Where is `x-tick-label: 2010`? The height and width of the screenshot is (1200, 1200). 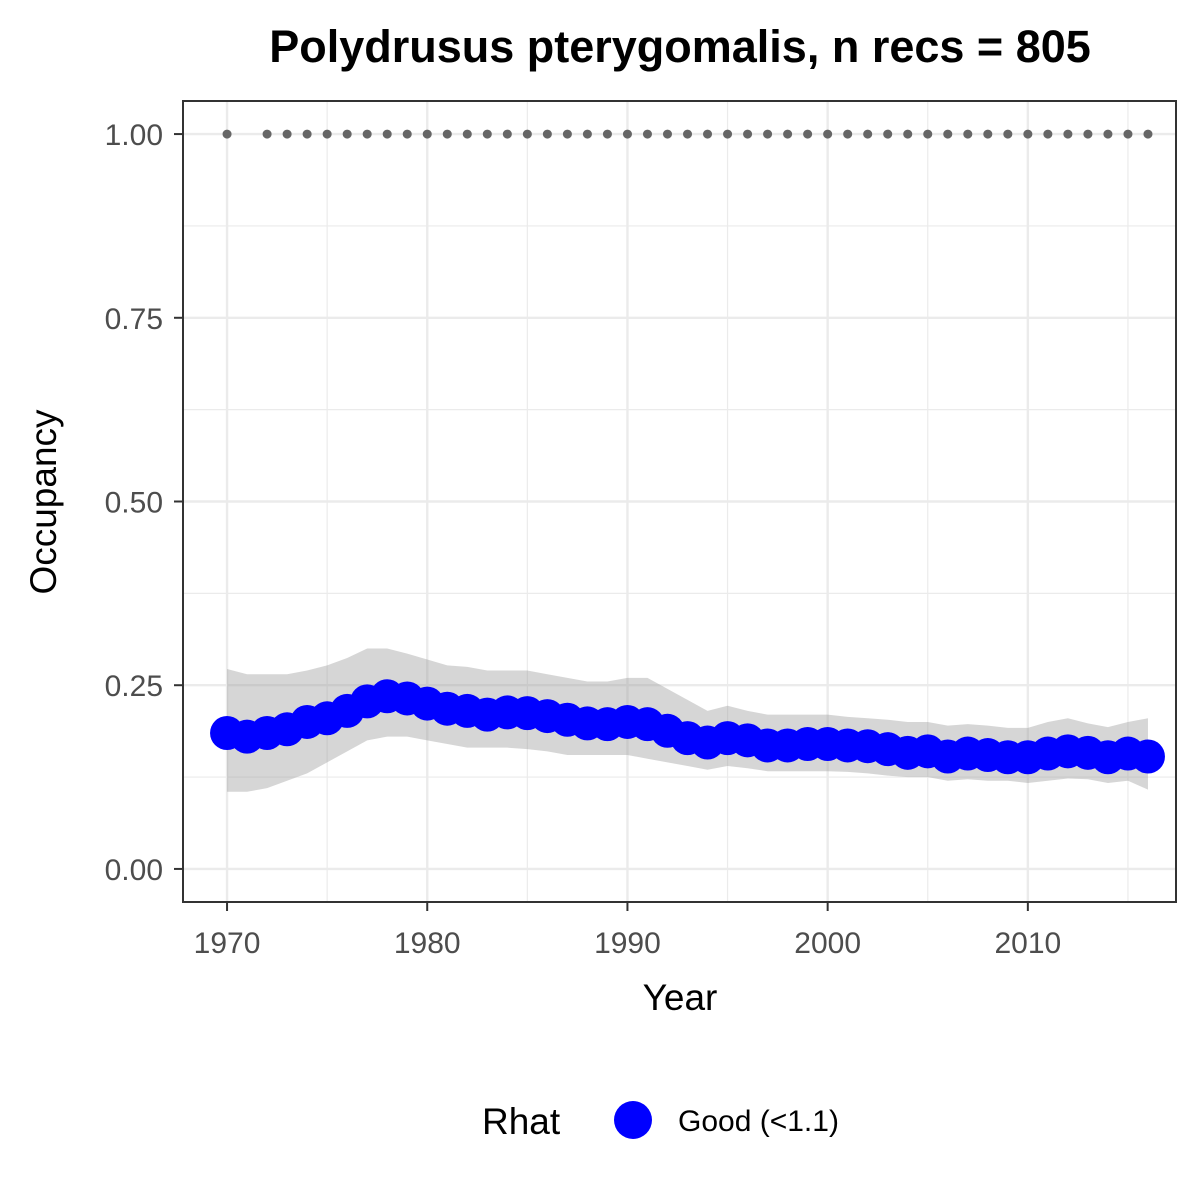 x-tick-label: 2010 is located at coordinates (1027, 943).